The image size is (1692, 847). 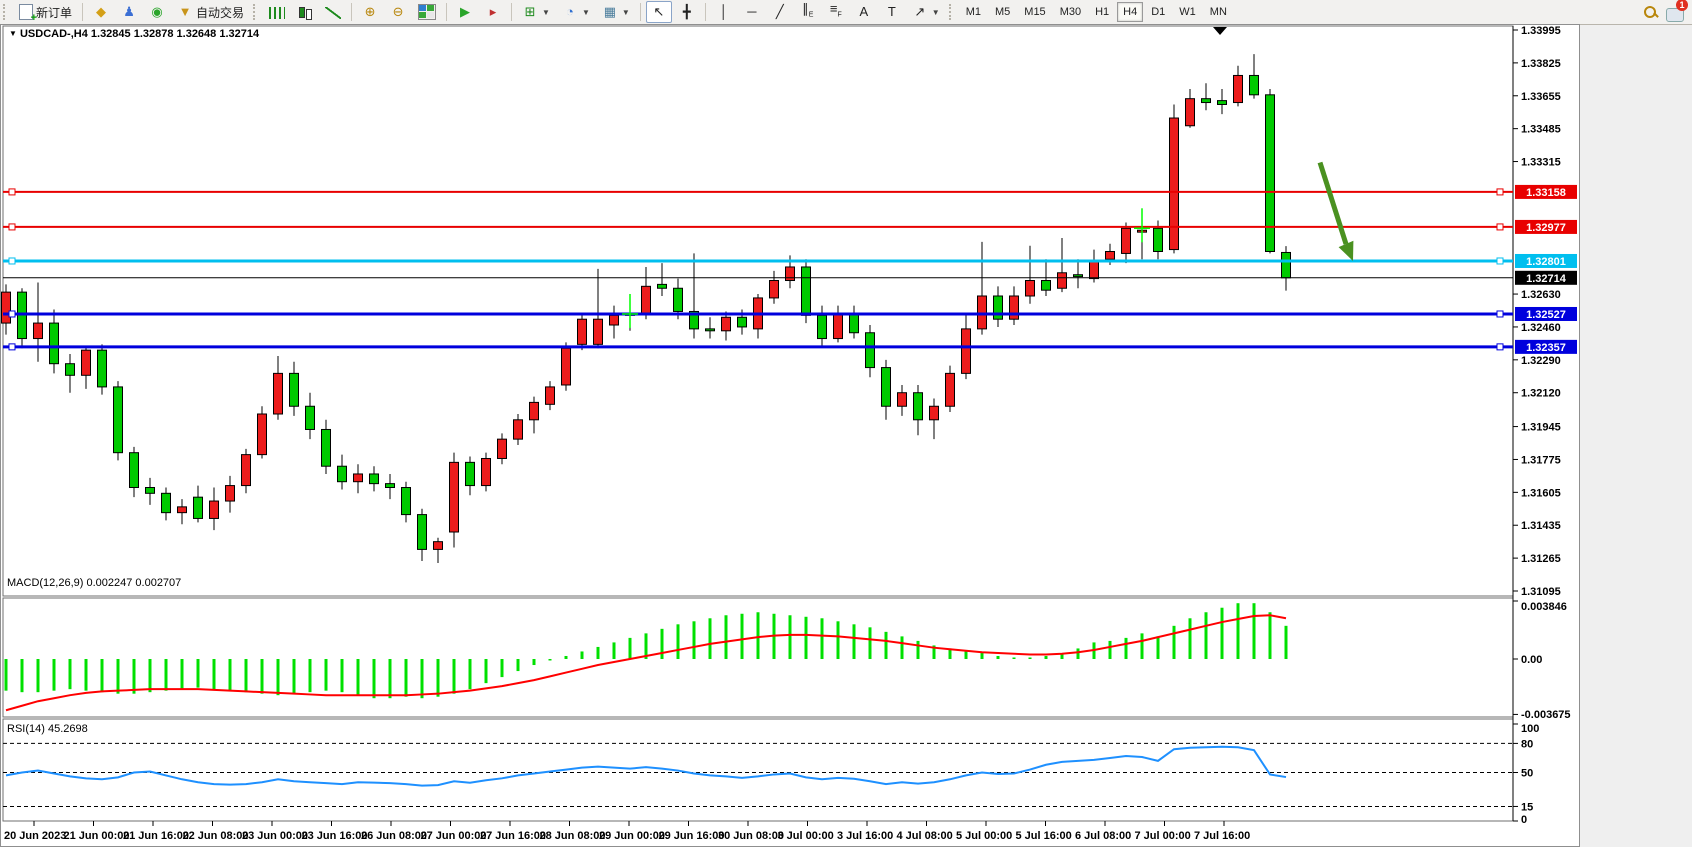 I want to click on zoom-in-icon: ⊕, so click(x=370, y=11).